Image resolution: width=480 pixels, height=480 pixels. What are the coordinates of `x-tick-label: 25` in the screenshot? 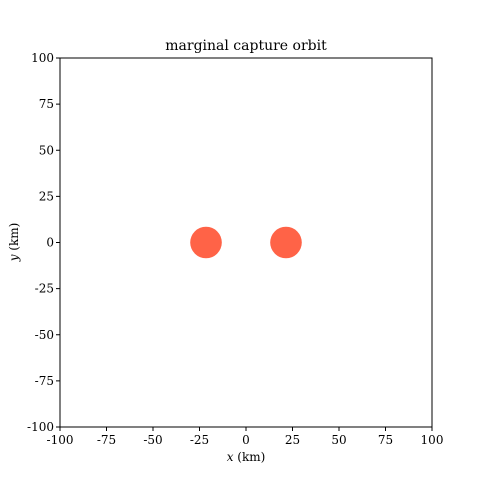 It's located at (292, 440).